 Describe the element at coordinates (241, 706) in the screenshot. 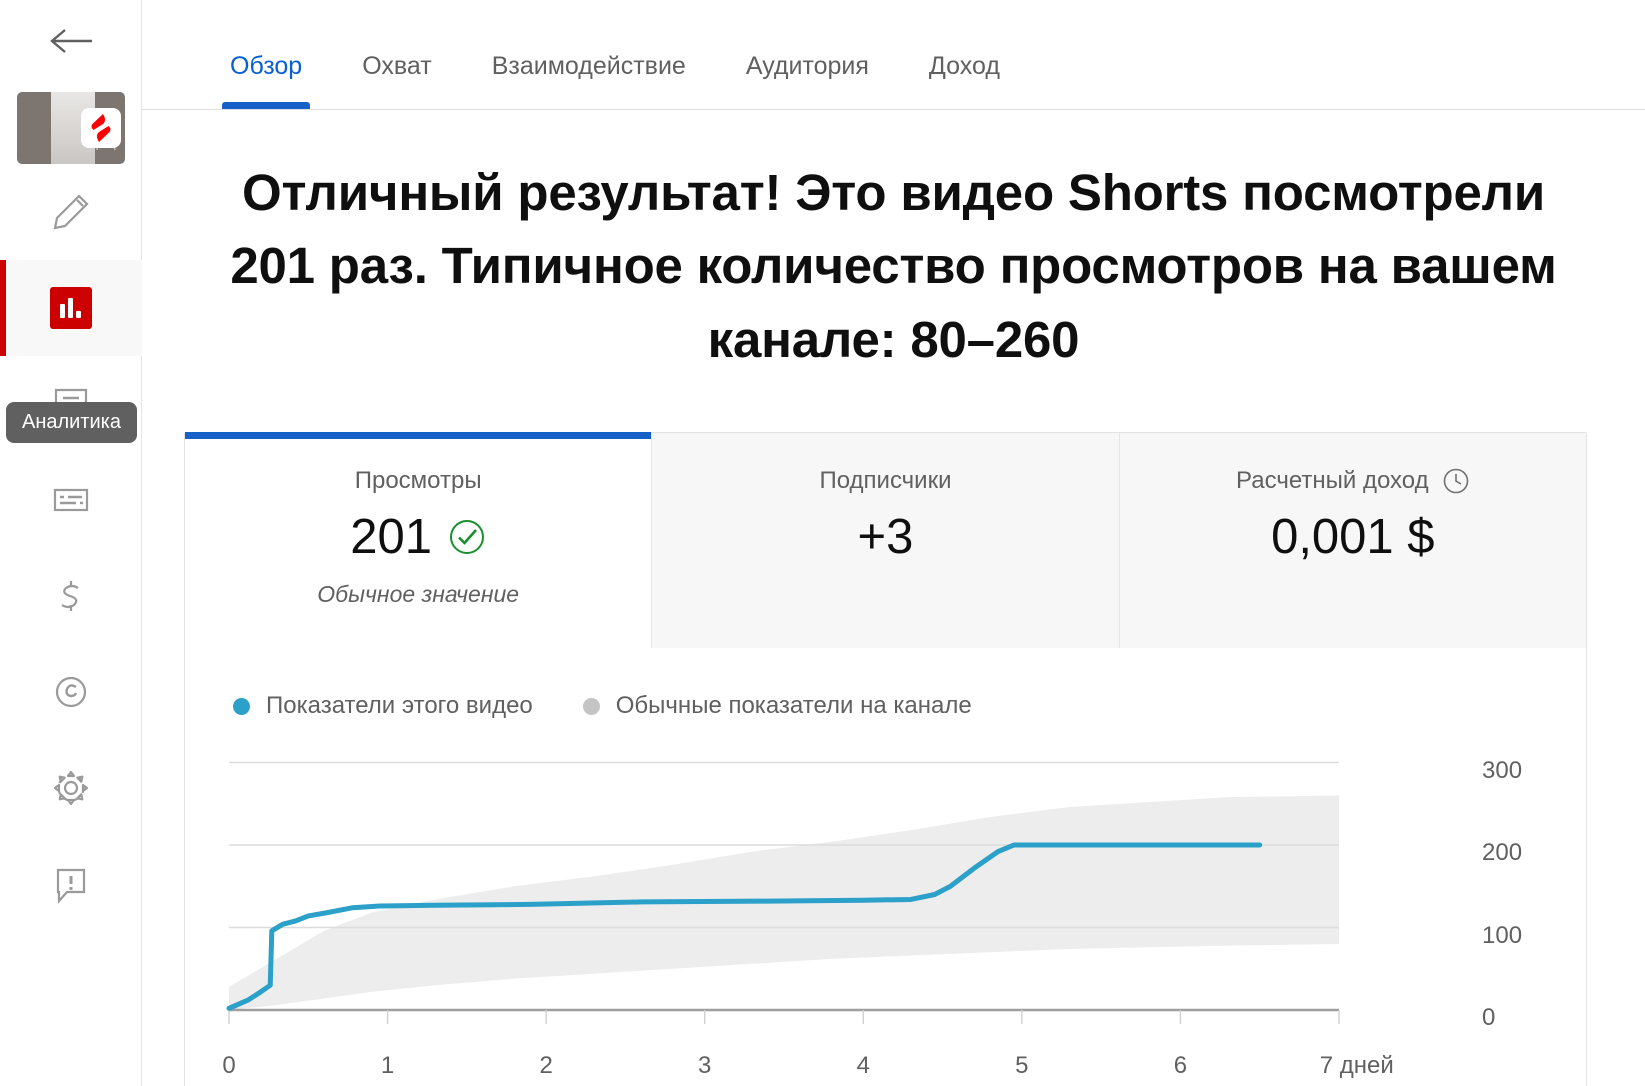

I see `legend-dot-video` at that location.